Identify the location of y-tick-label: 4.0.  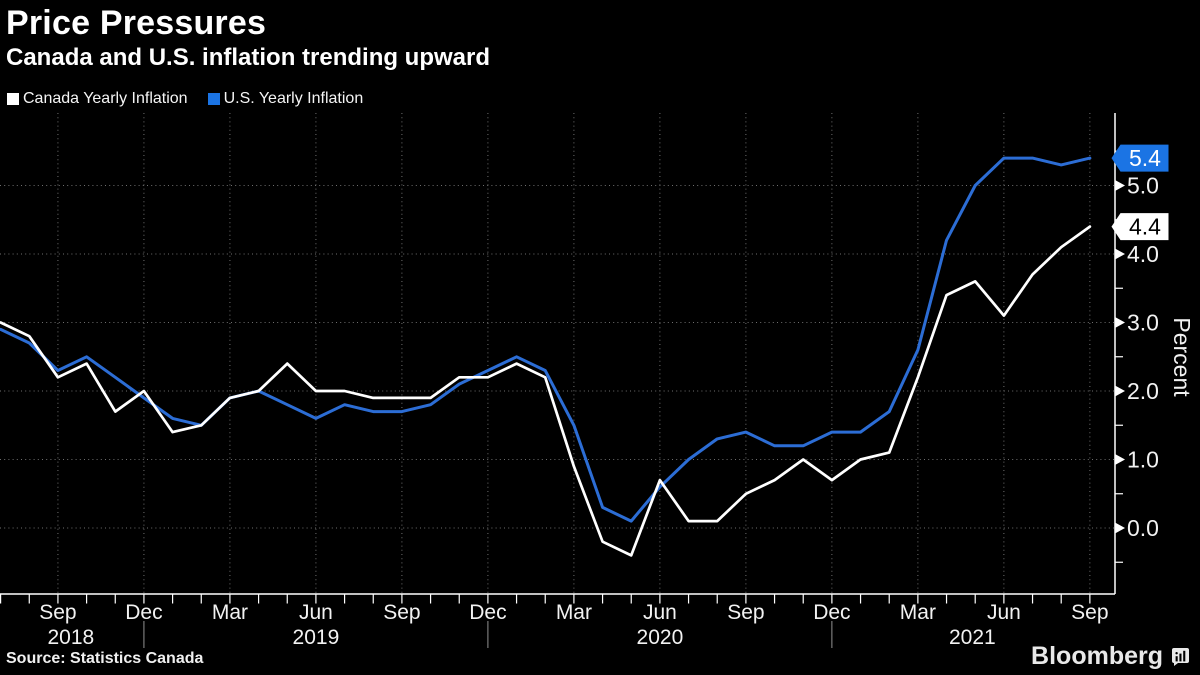
(1143, 254).